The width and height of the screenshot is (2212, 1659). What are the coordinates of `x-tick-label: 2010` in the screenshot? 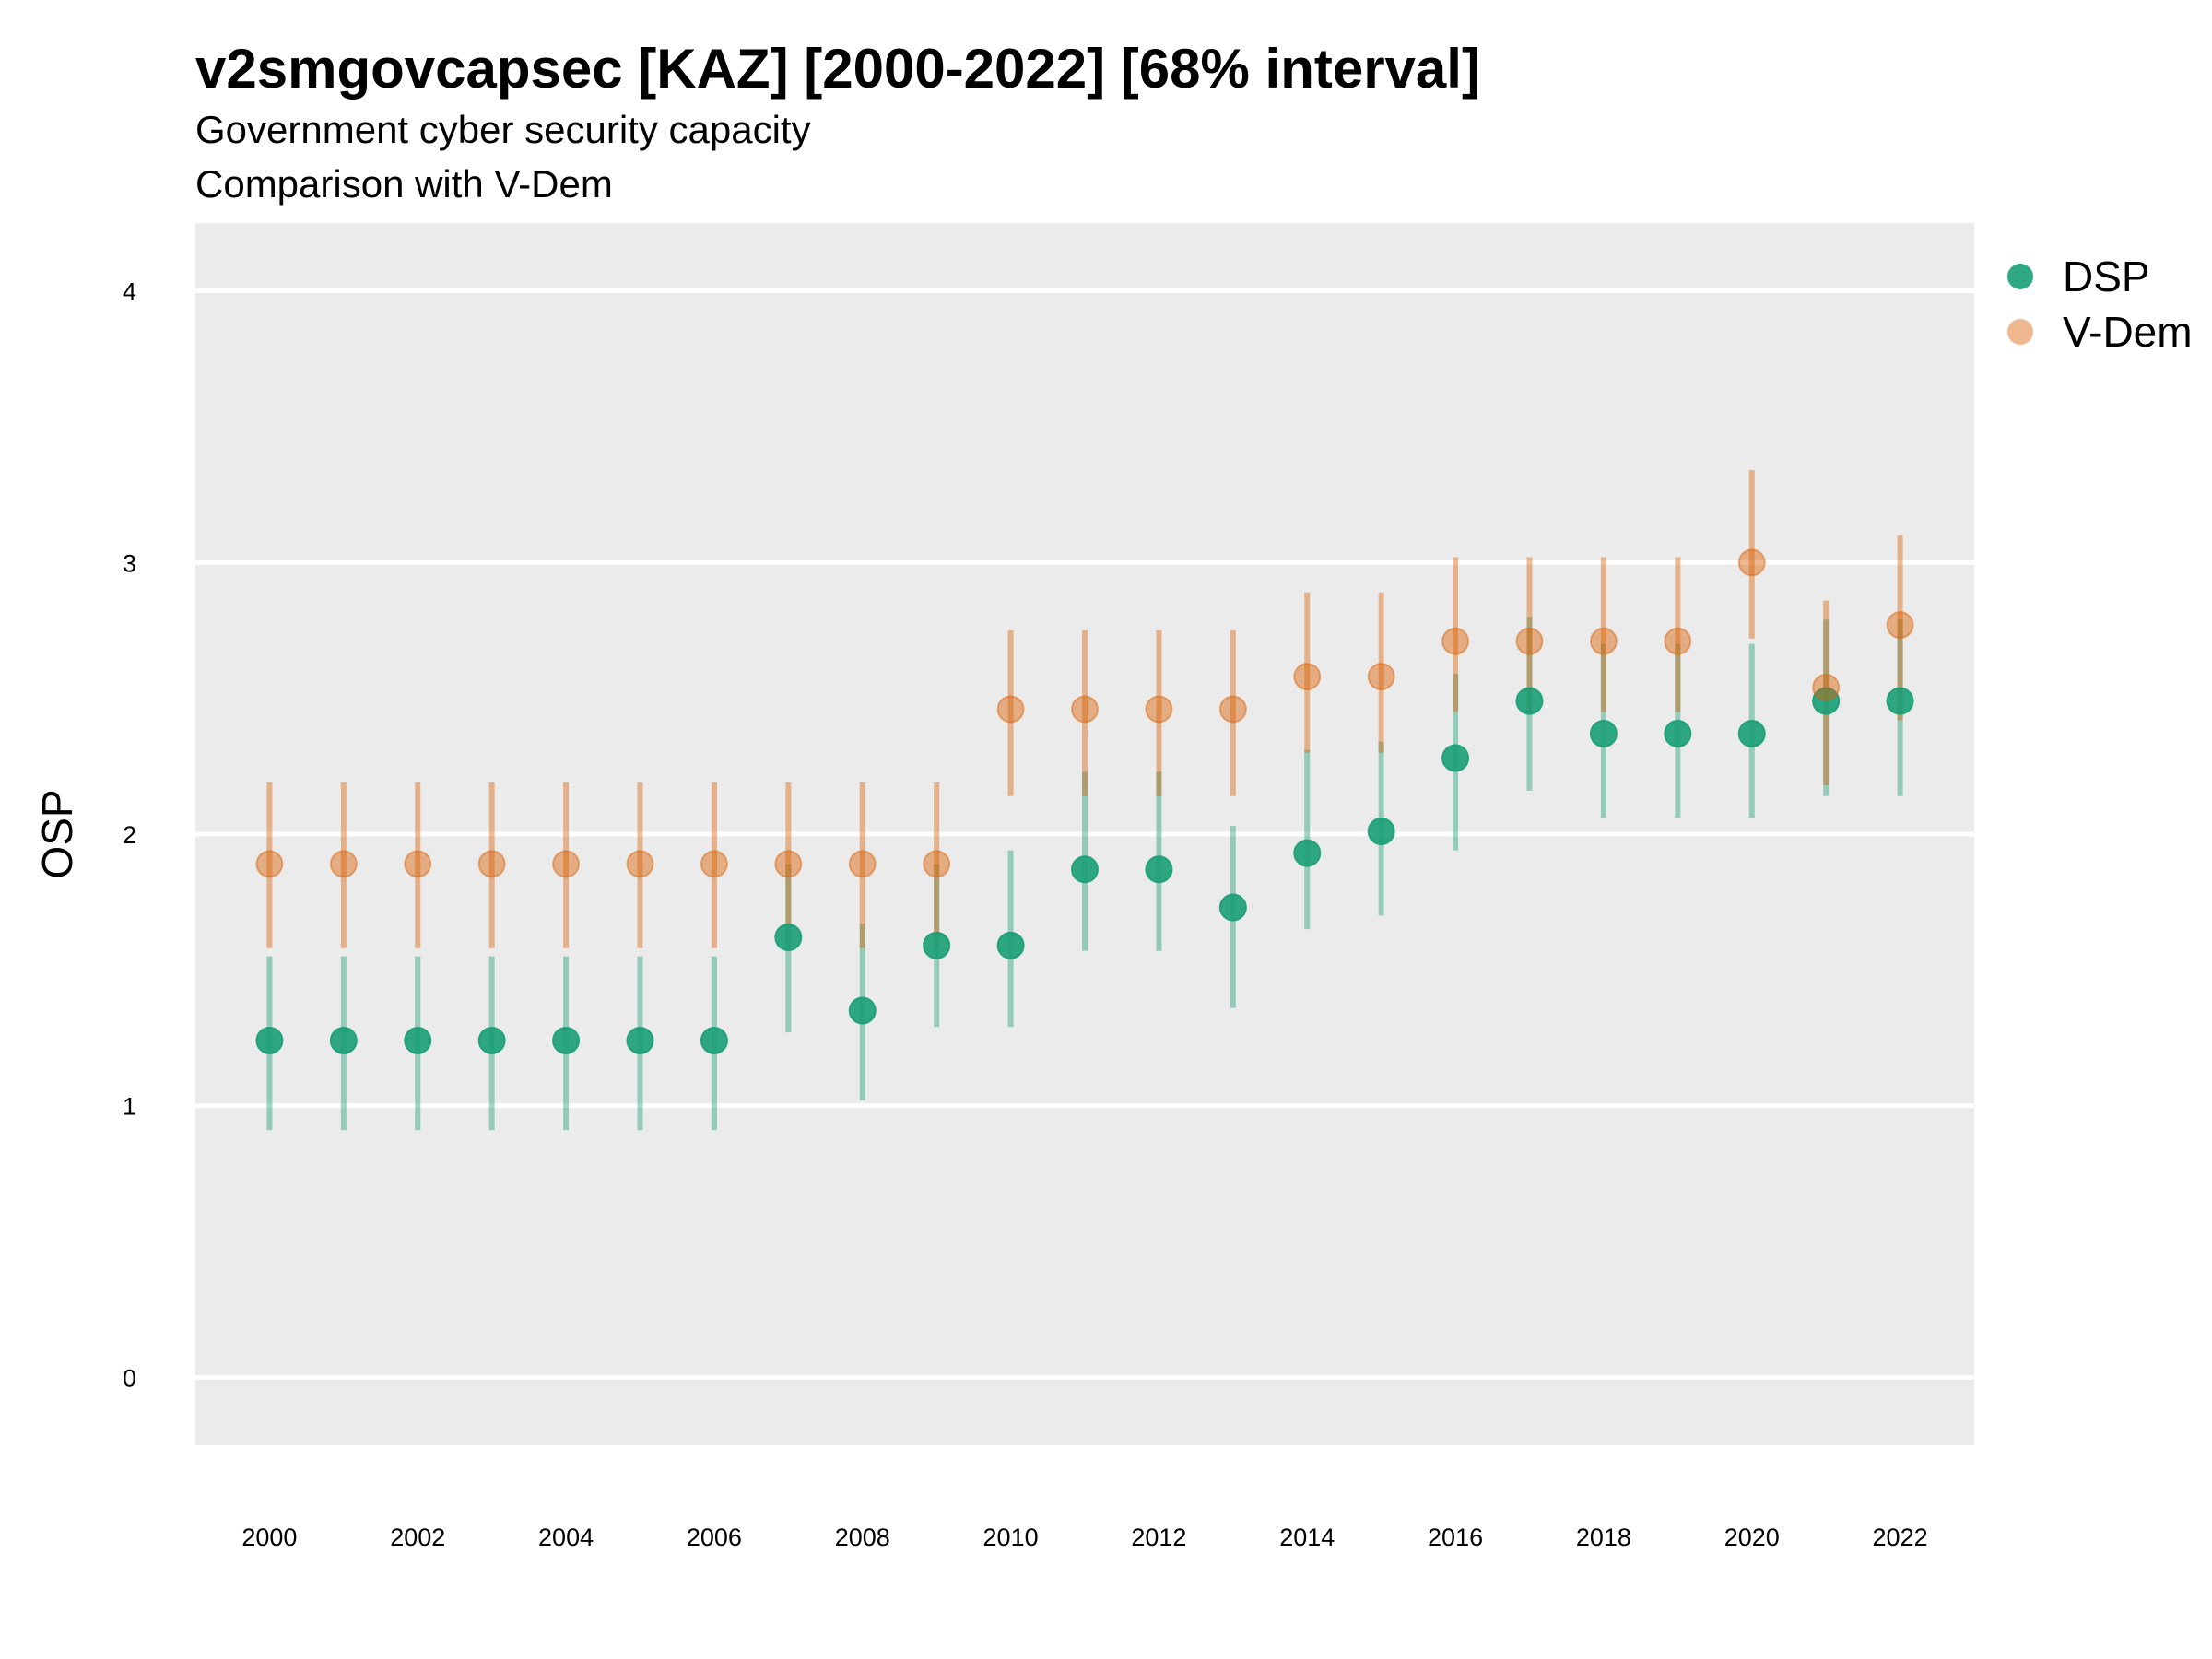 It's located at (1011, 1537).